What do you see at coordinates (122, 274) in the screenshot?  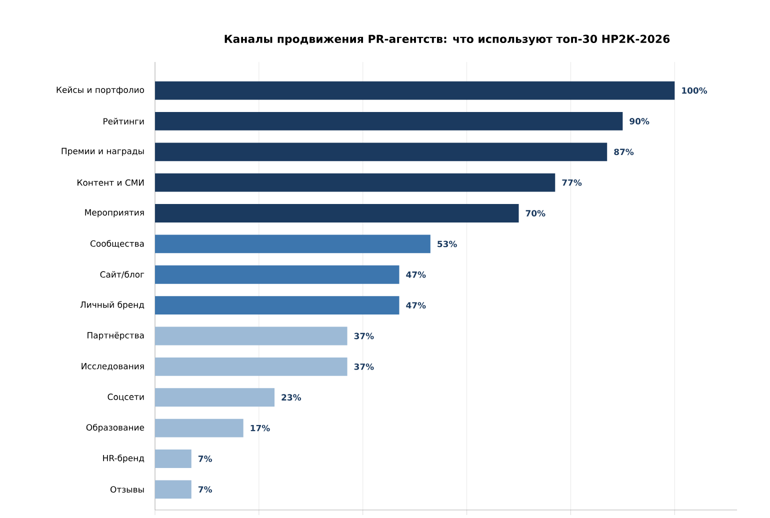 I see `y-tick-label: Сайт/блог` at bounding box center [122, 274].